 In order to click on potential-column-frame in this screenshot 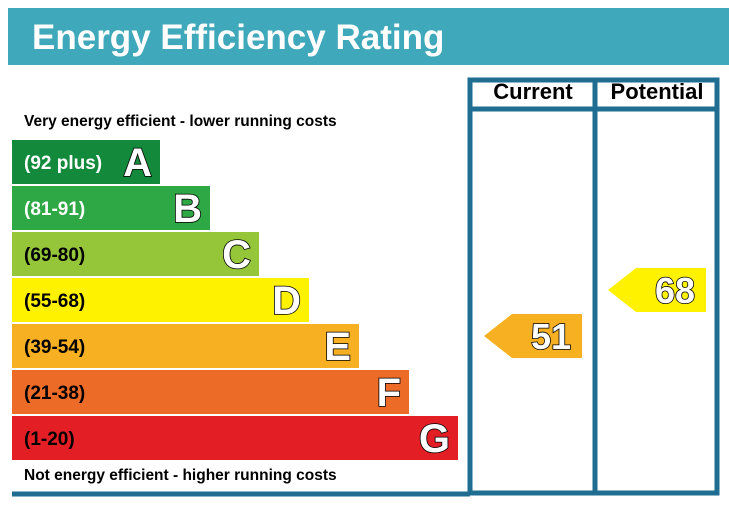, I will do `click(656, 286)`.